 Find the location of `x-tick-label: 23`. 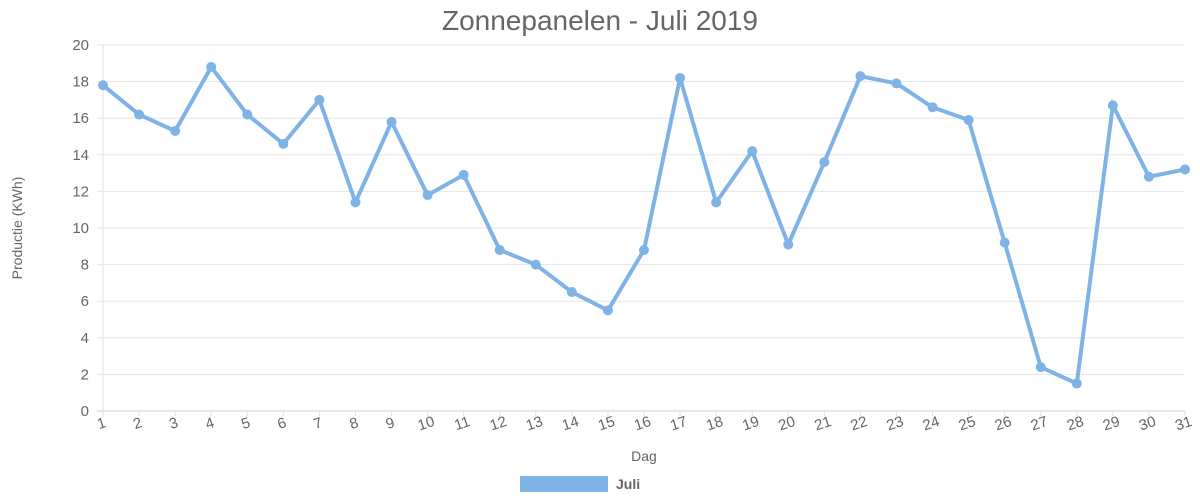

x-tick-label: 23 is located at coordinates (895, 423).